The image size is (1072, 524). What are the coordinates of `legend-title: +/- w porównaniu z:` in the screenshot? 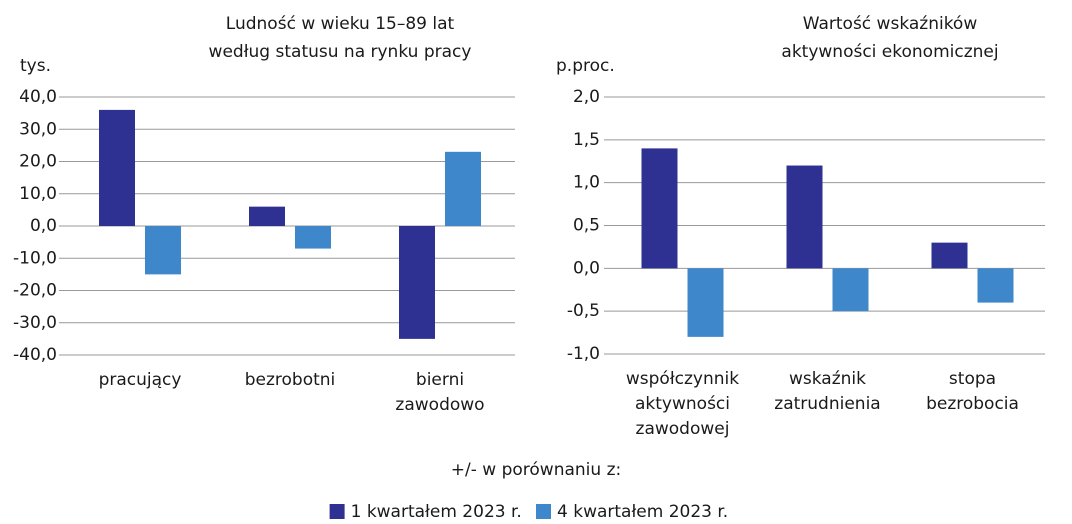 It's located at (536, 470).